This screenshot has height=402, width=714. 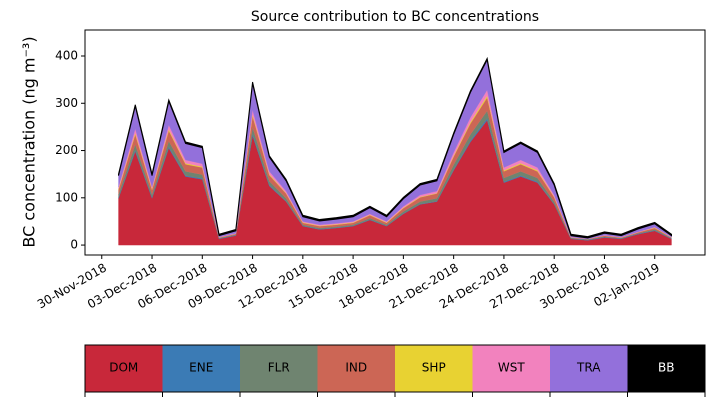 I want to click on legend-label: FLR, so click(x=279, y=368).